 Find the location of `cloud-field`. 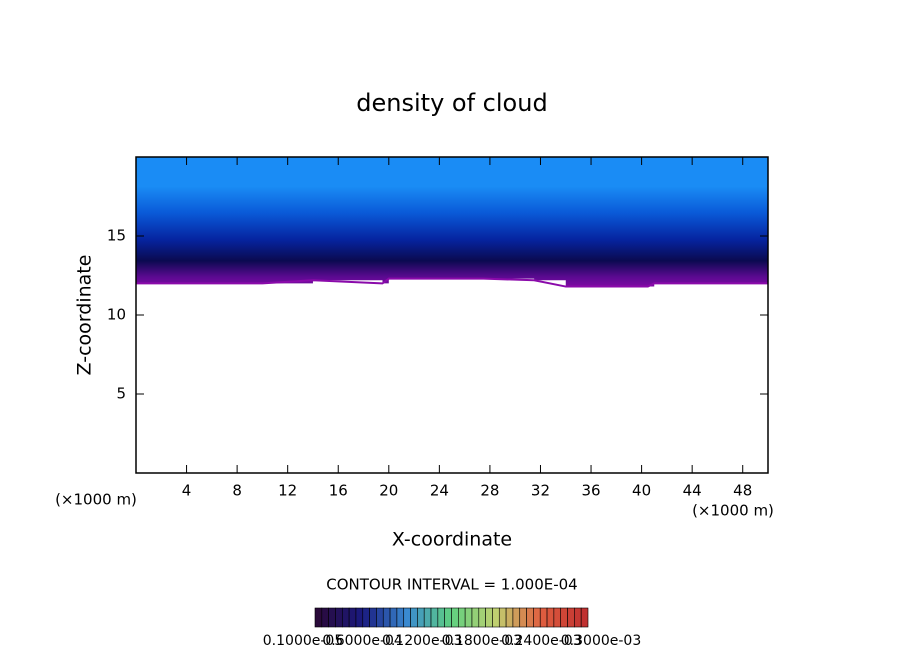

cloud-field is located at coordinates (452, 222).